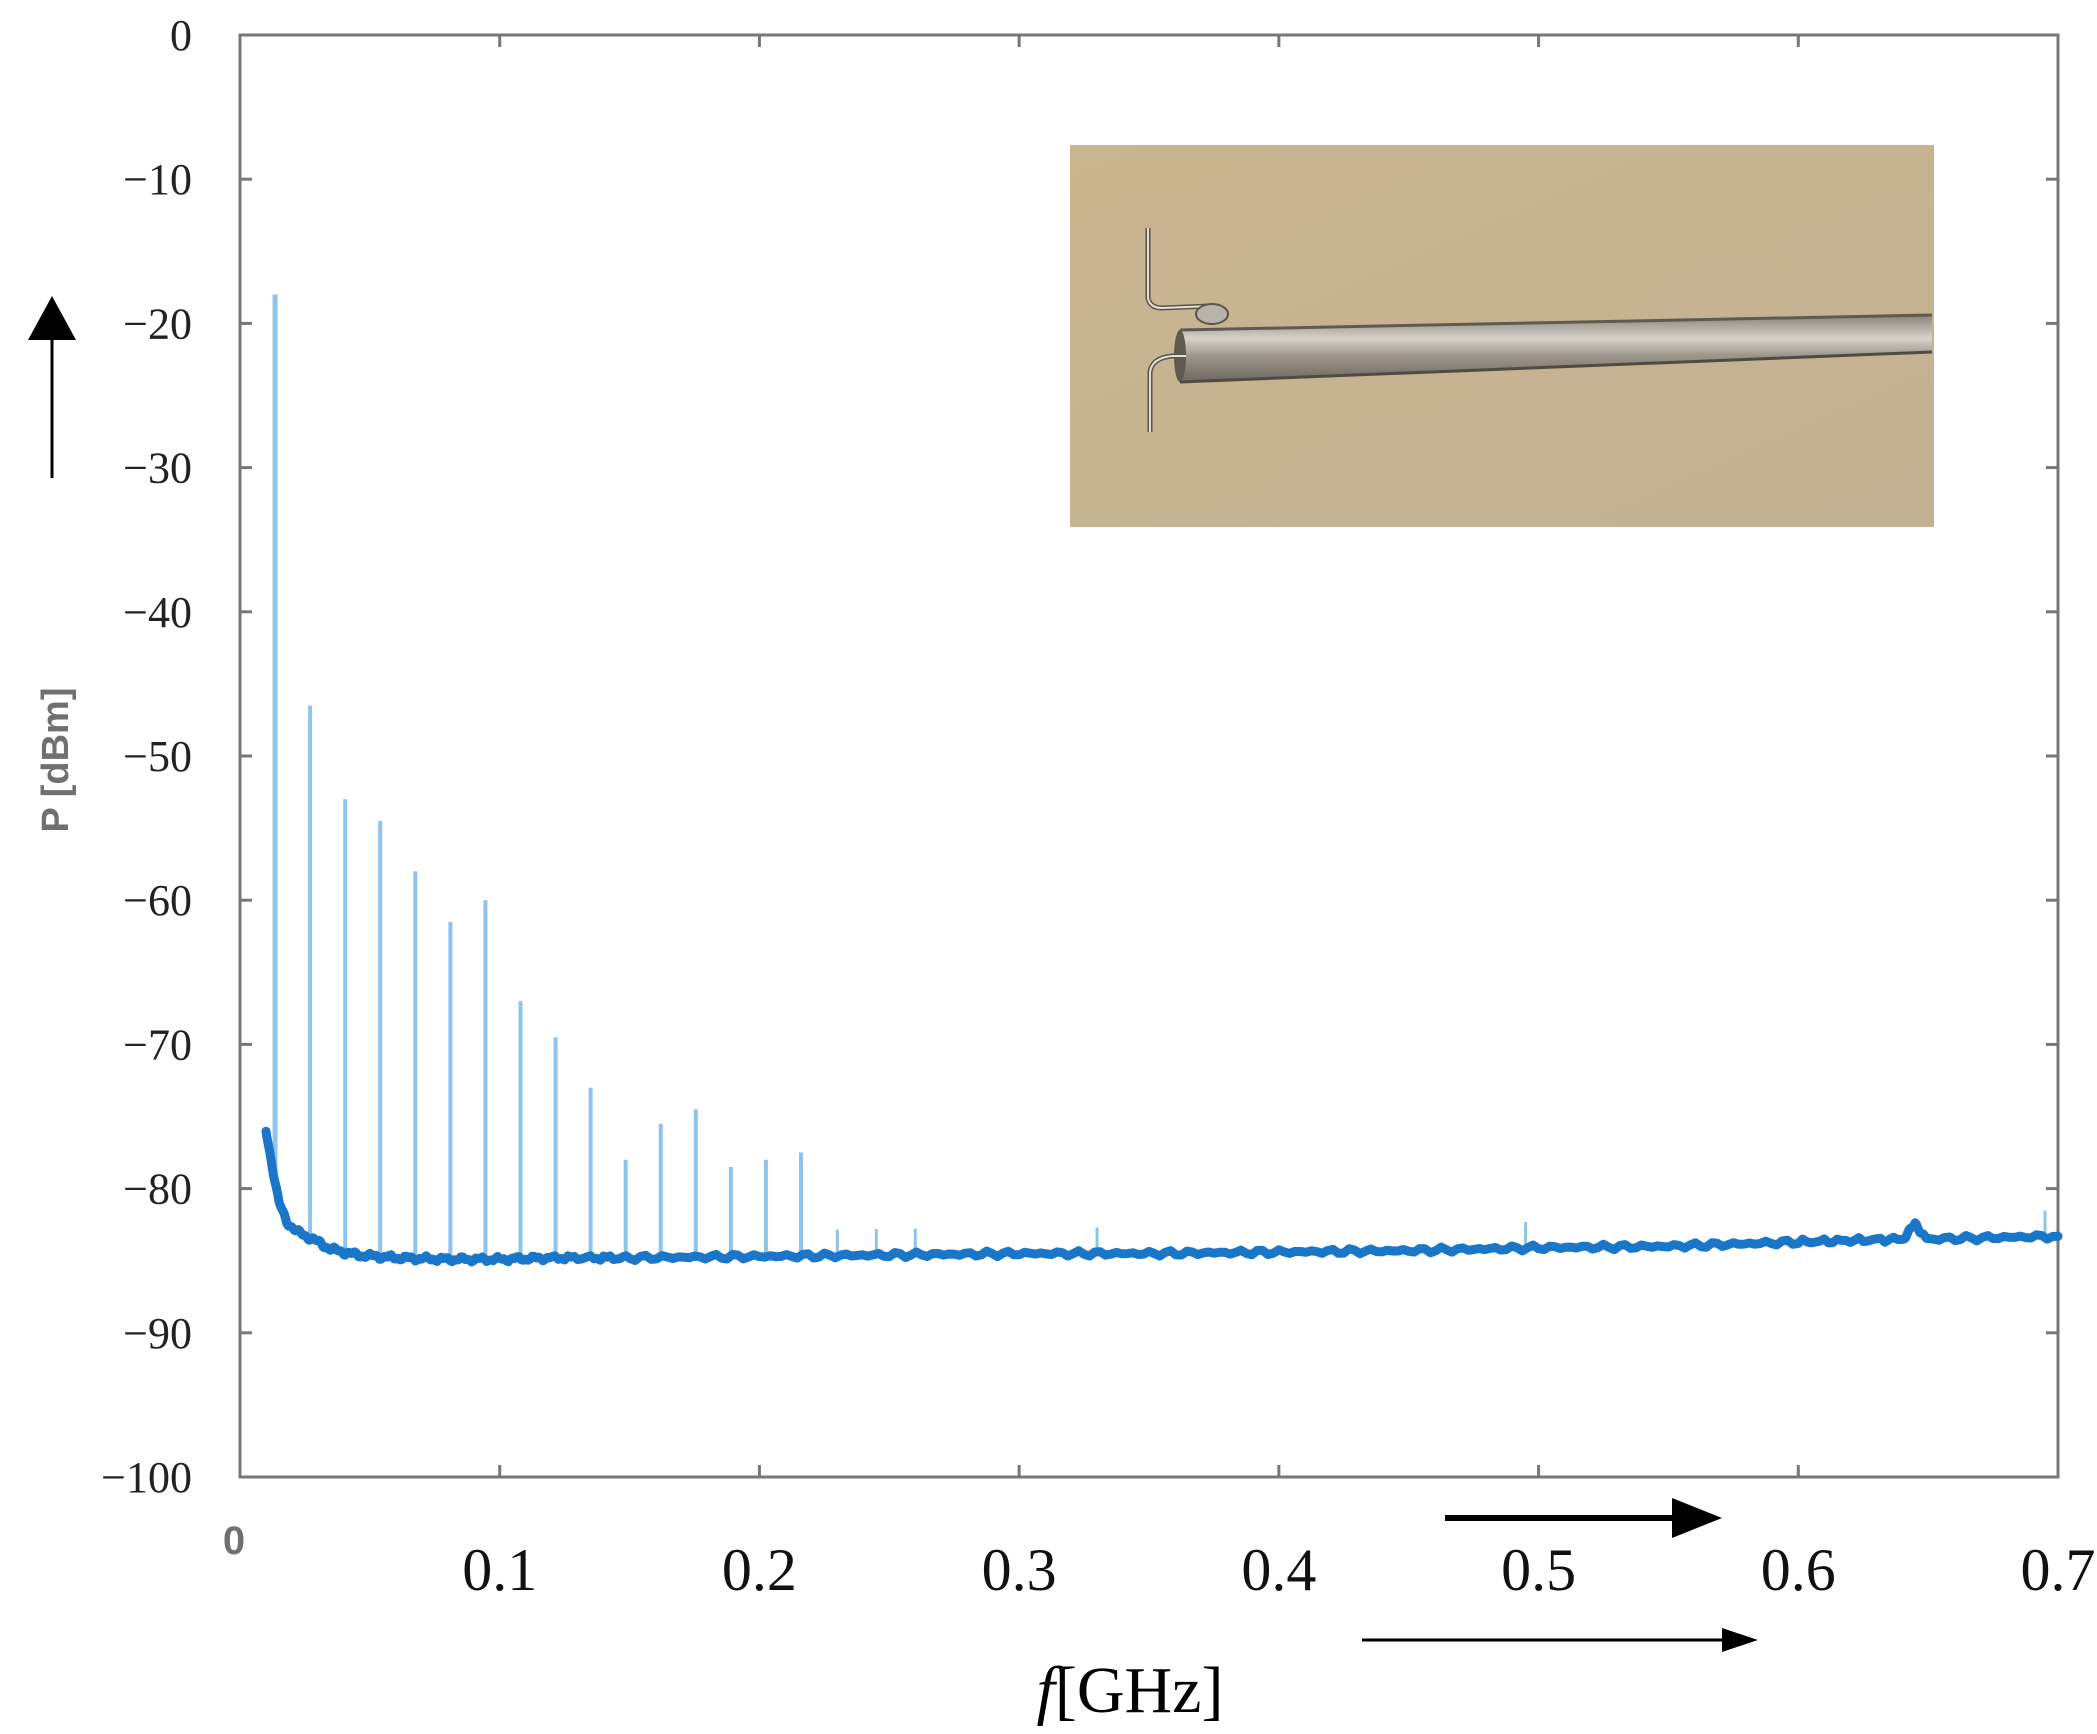 The height and width of the screenshot is (1734, 2097). I want to click on x-tick-label: 0.7, so click(2058, 1570).